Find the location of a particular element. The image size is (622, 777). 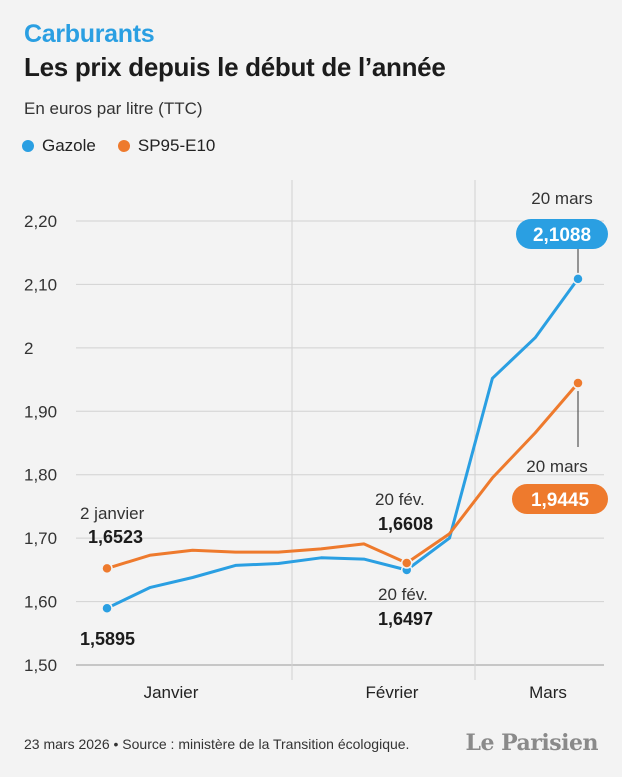

legend-label-sp95: SP95-E10 is located at coordinates (176, 145).